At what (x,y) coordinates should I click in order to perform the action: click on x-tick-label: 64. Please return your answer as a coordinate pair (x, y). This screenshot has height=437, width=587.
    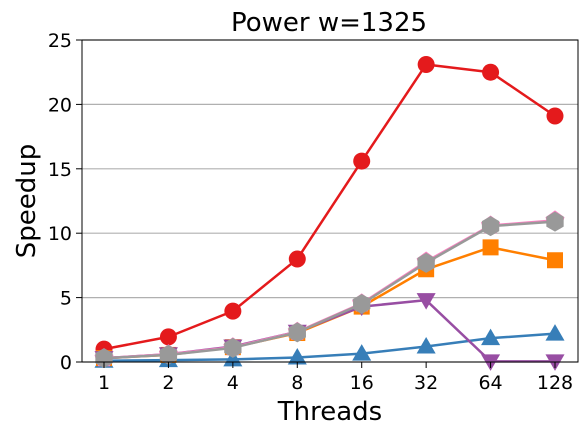
    Looking at the image, I should click on (490, 383).